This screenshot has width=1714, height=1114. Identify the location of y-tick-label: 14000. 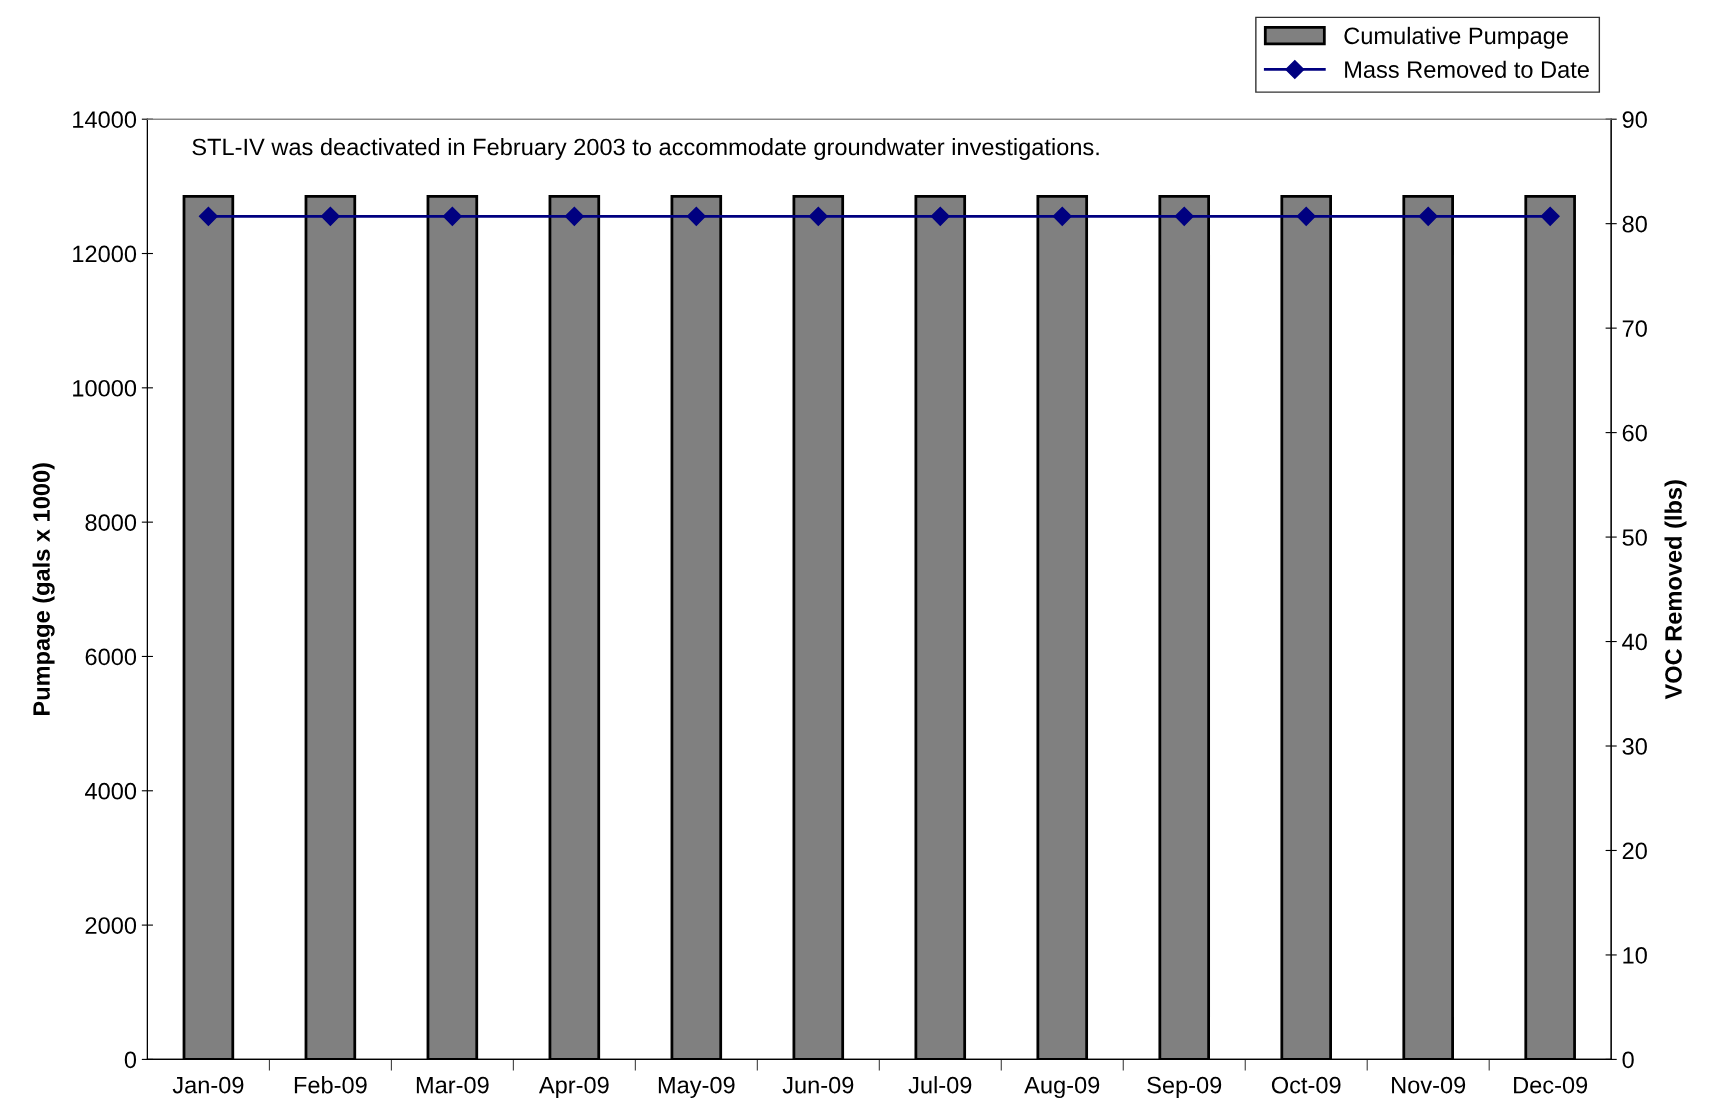
(105, 119).